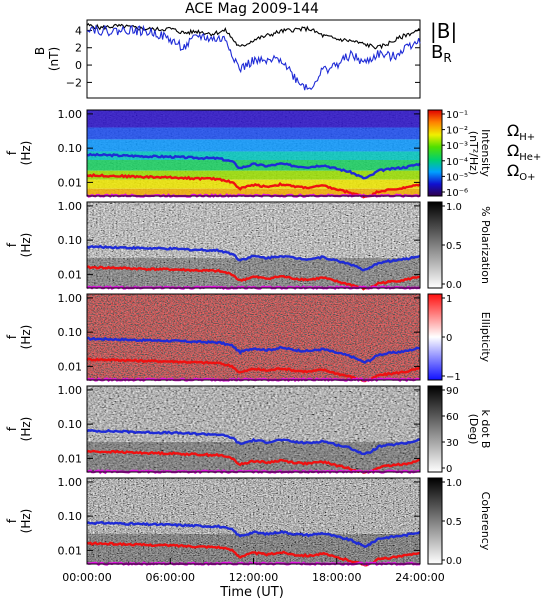  Describe the element at coordinates (86, 577) in the screenshot. I see `x-tick-label: 00:00:00` at that location.